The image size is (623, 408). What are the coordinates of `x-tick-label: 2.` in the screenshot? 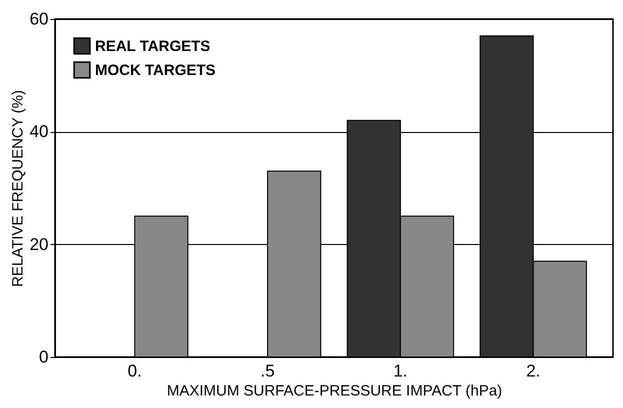 It's located at (533, 371).